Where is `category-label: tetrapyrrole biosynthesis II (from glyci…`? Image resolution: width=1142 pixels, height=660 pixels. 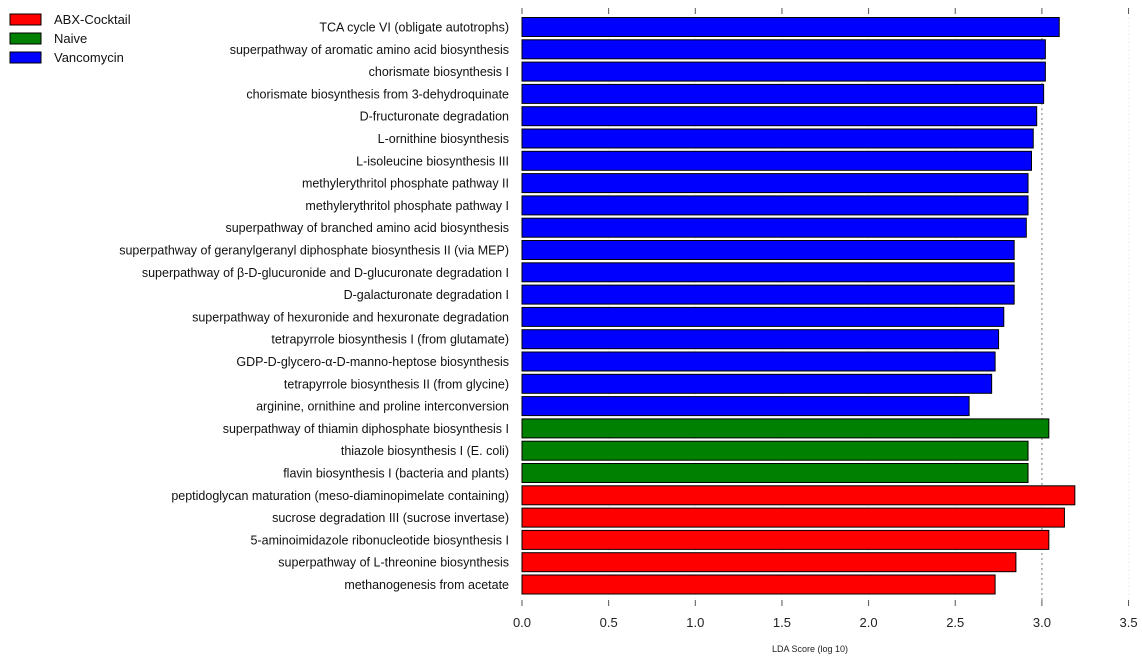 category-label: tetrapyrrole biosynthesis II (from glyci… is located at coordinates (396, 384).